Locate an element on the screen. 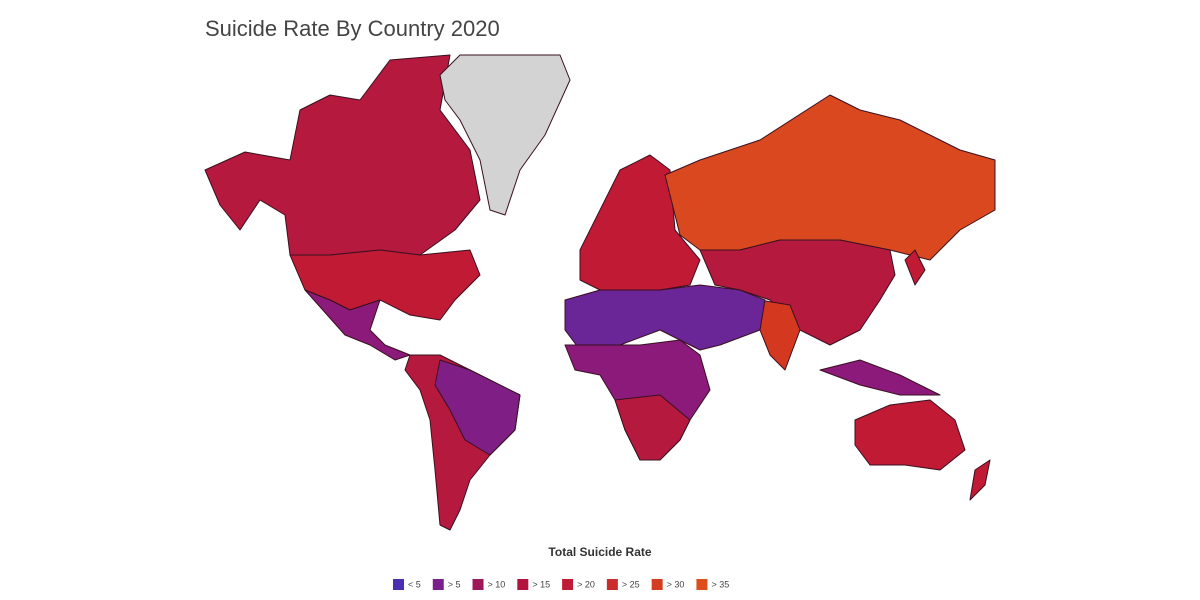 This screenshot has height=600, width=1200. japan is located at coordinates (915, 267).